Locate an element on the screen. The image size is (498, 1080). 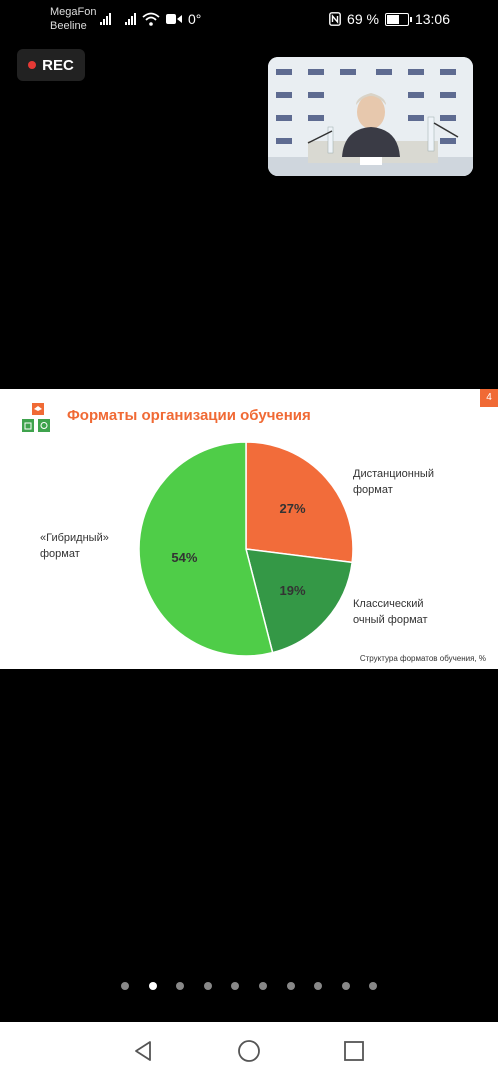
slice-hybrid-value-label: 54% is located at coordinates (184, 557).